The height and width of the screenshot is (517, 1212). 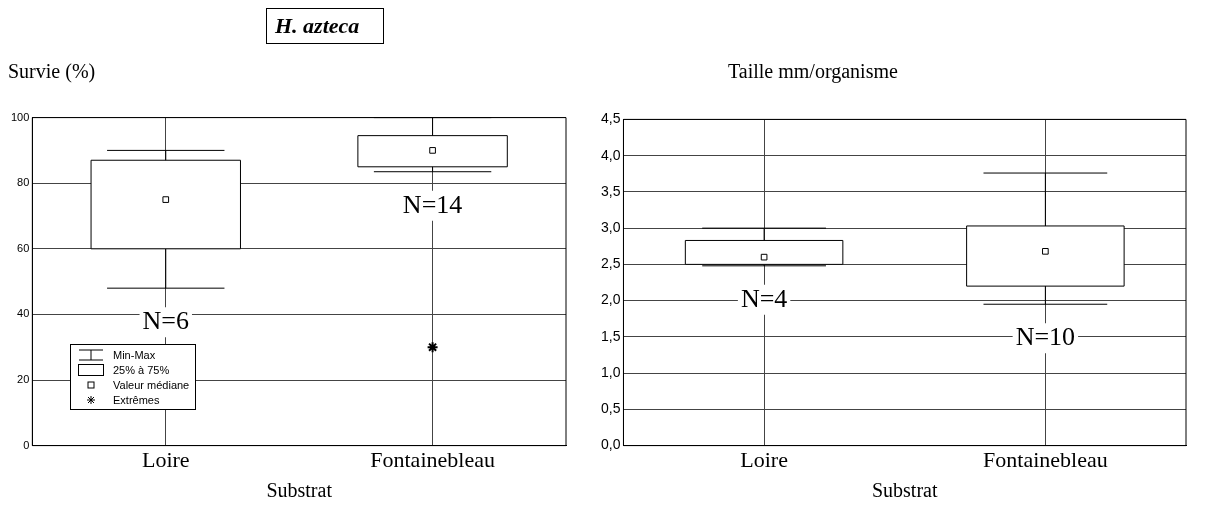 I want to click on y-tick-label: 0,0, so click(x=610, y=444).